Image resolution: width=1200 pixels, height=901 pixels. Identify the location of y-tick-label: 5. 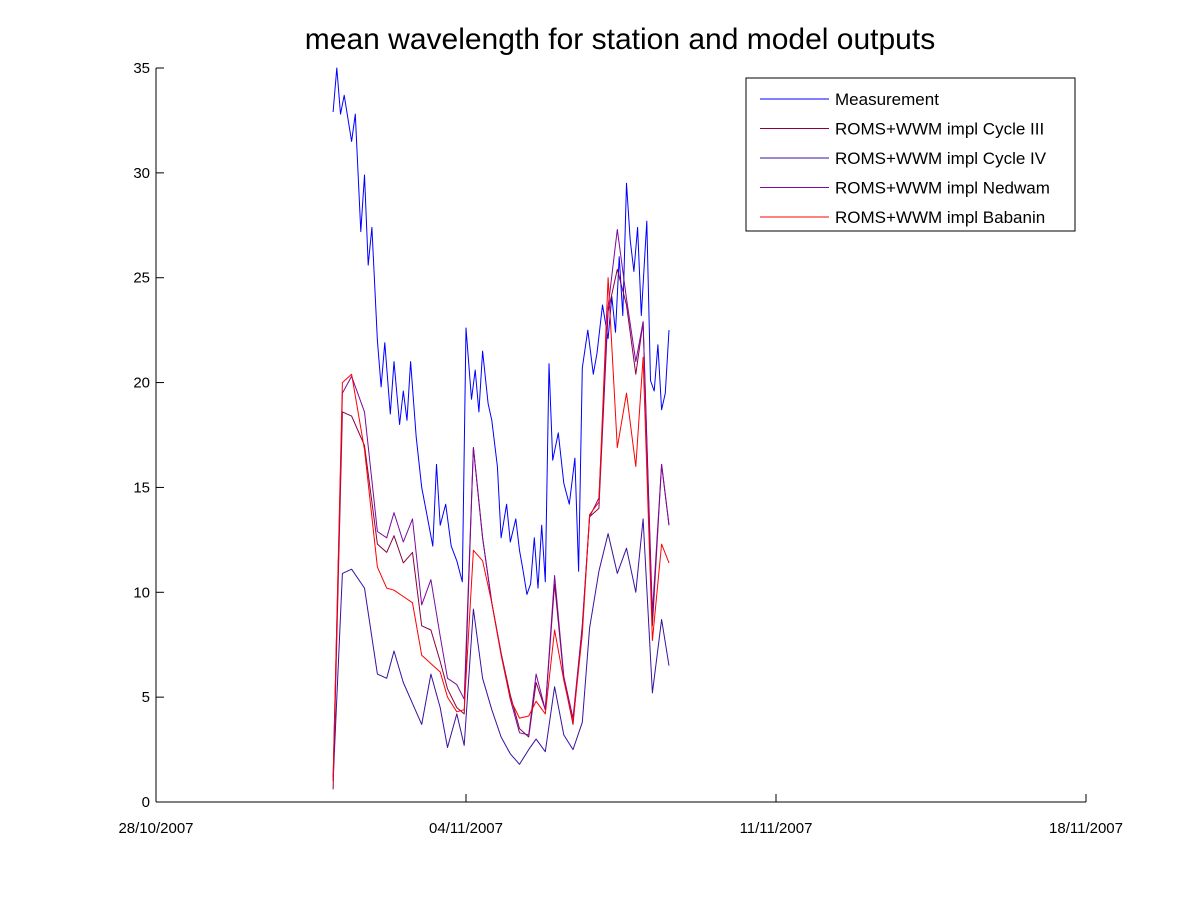
(146, 697).